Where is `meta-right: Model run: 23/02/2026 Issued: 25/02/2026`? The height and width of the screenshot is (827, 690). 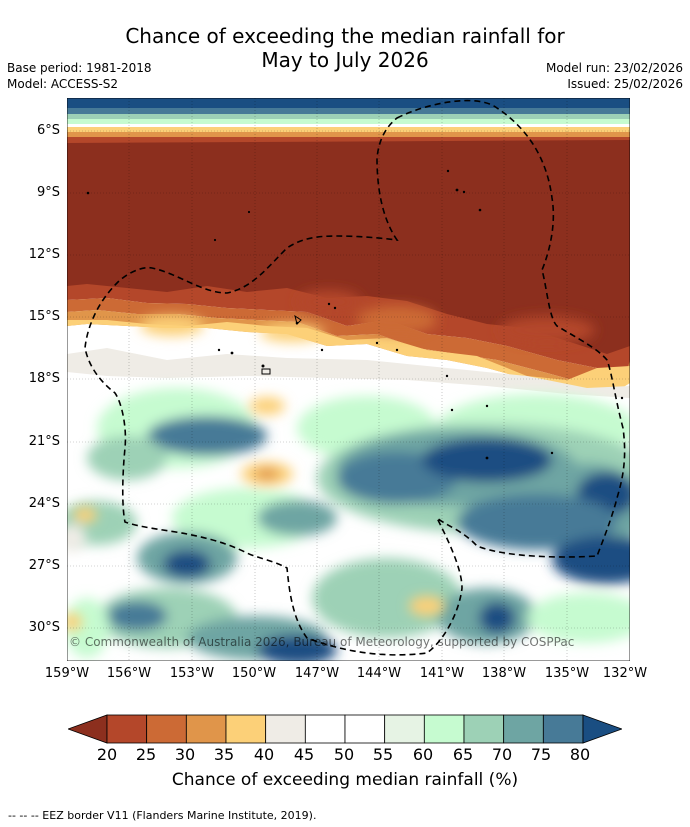 meta-right: Model run: 23/02/2026 Issued: 25/02/2026 is located at coordinates (614, 76).